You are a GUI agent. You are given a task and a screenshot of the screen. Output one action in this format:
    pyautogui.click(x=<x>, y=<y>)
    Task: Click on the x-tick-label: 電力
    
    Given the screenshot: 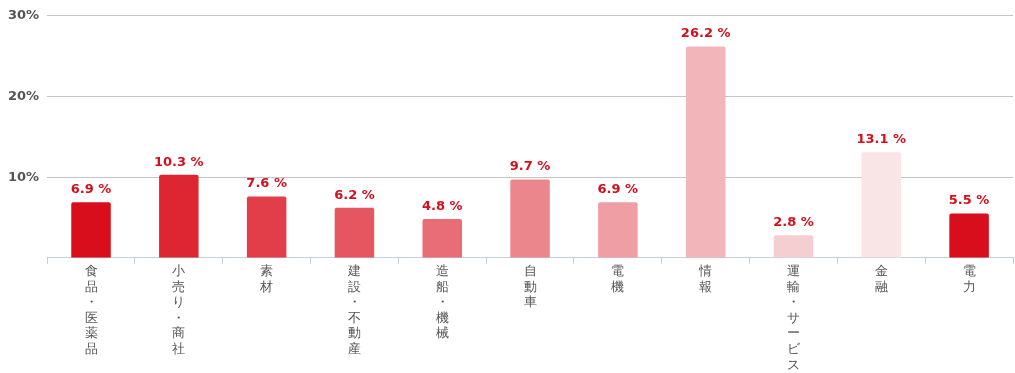 What is the action you would take?
    pyautogui.click(x=969, y=278)
    